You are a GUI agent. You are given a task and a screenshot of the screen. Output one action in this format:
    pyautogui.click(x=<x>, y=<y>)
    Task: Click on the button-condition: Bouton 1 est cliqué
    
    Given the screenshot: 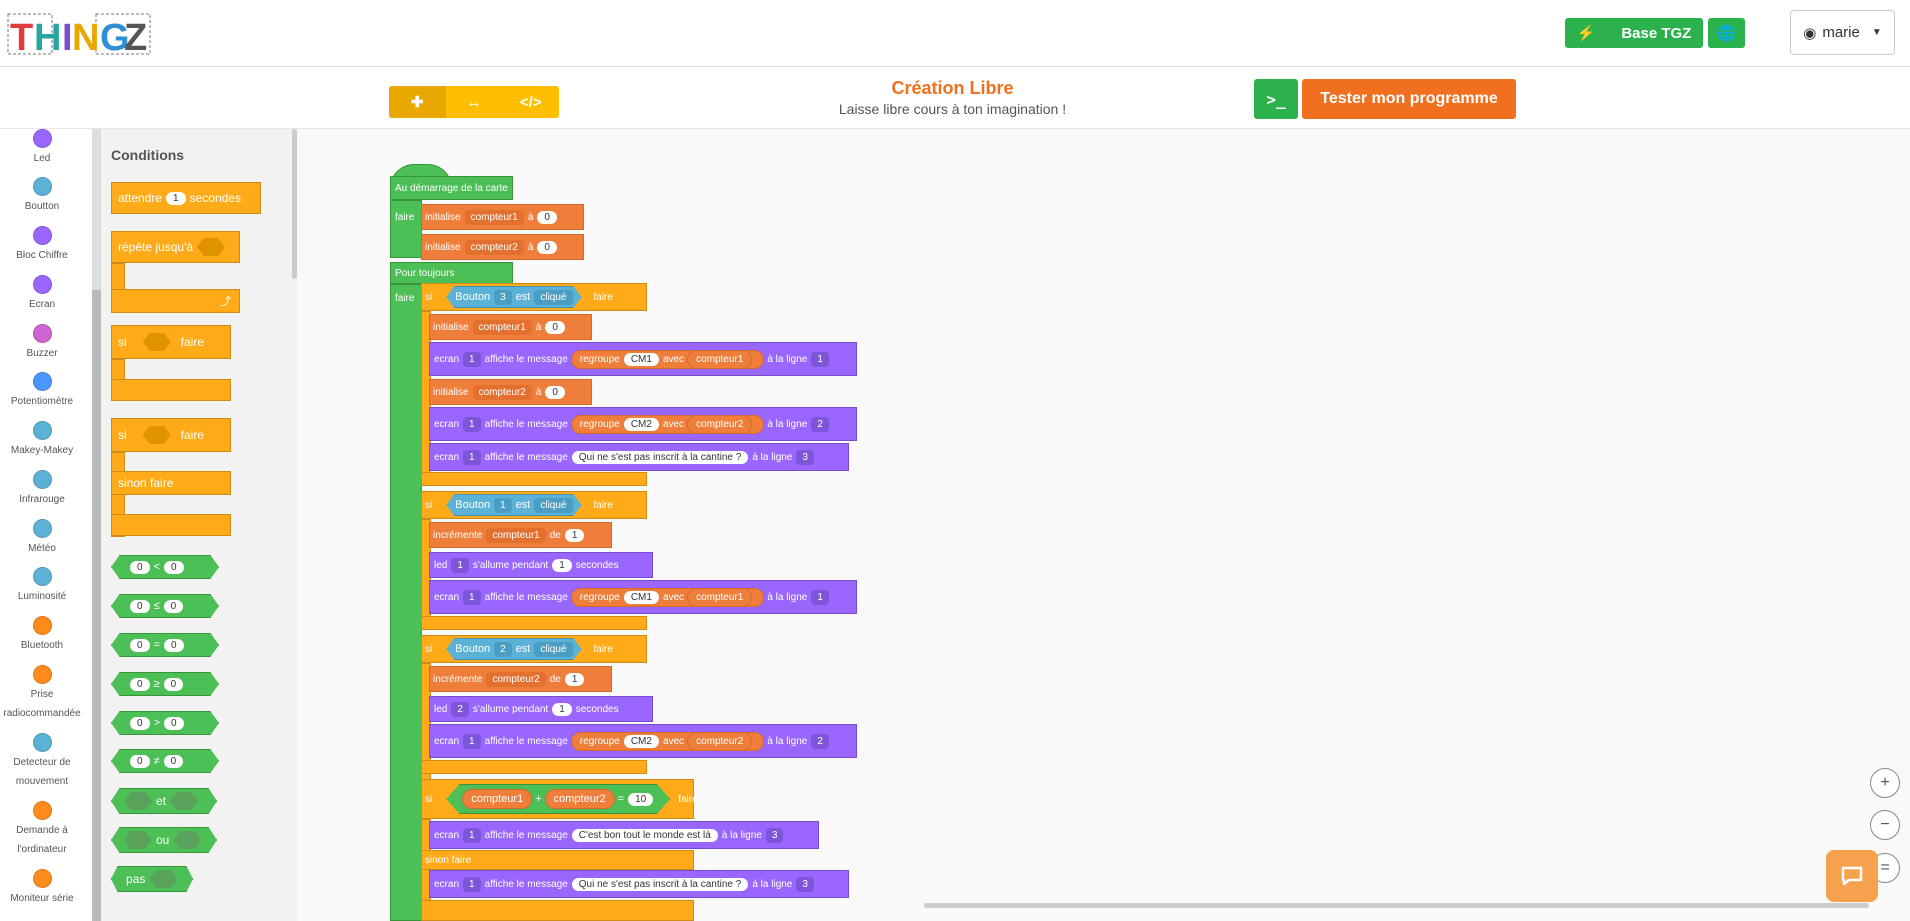 What is the action you would take?
    pyautogui.click(x=514, y=505)
    